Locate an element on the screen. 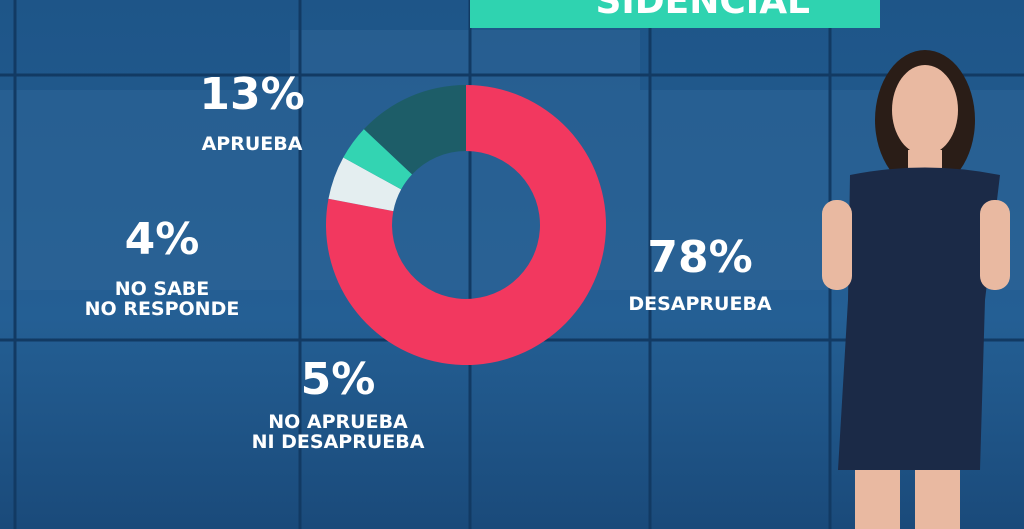  category-label: NO SABE NO RESPONDE is located at coordinates (162, 299).